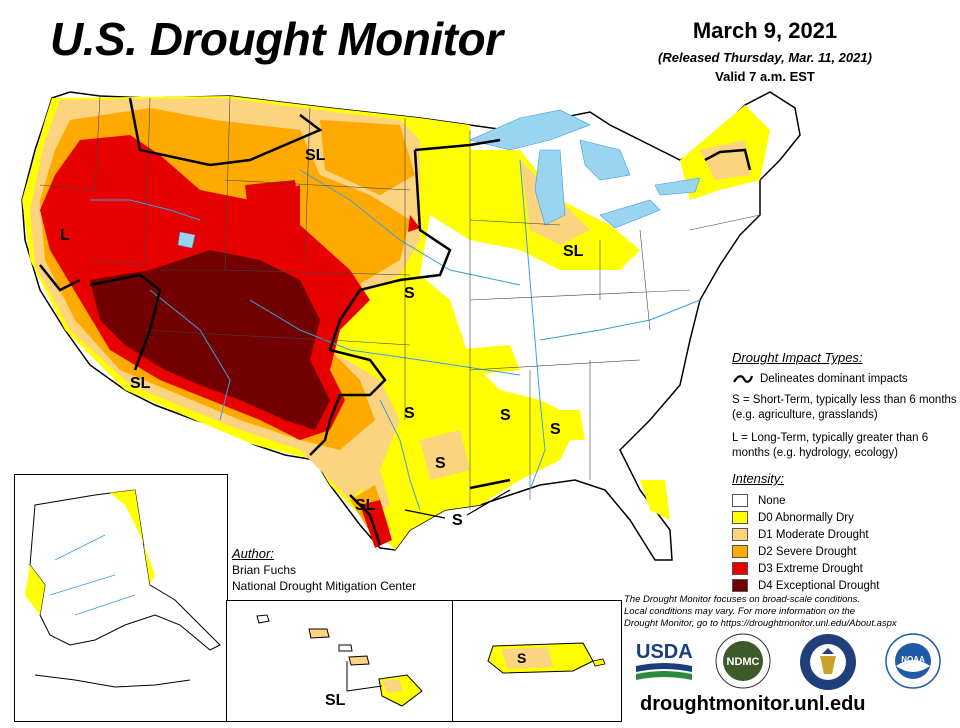 This screenshot has height=728, width=960. Describe the element at coordinates (765, 30) in the screenshot. I see `map-date: March 9, 2021` at that location.